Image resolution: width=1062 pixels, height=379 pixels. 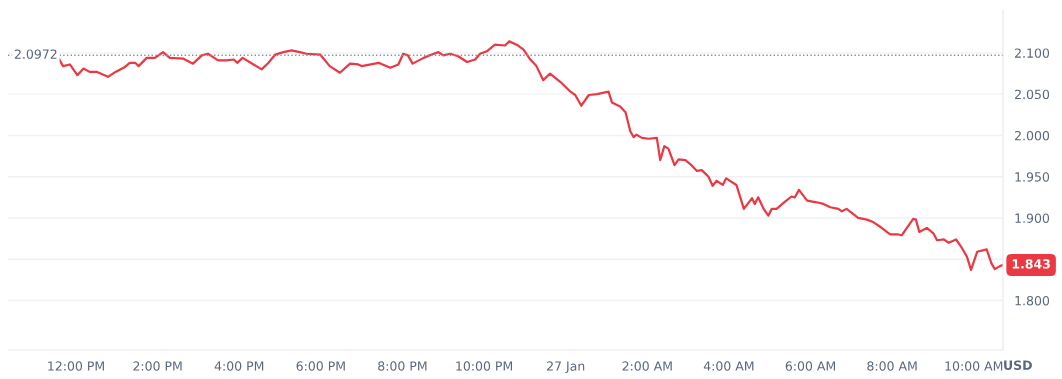 I want to click on x-tick-label: 4:00 AM, so click(x=728, y=366).